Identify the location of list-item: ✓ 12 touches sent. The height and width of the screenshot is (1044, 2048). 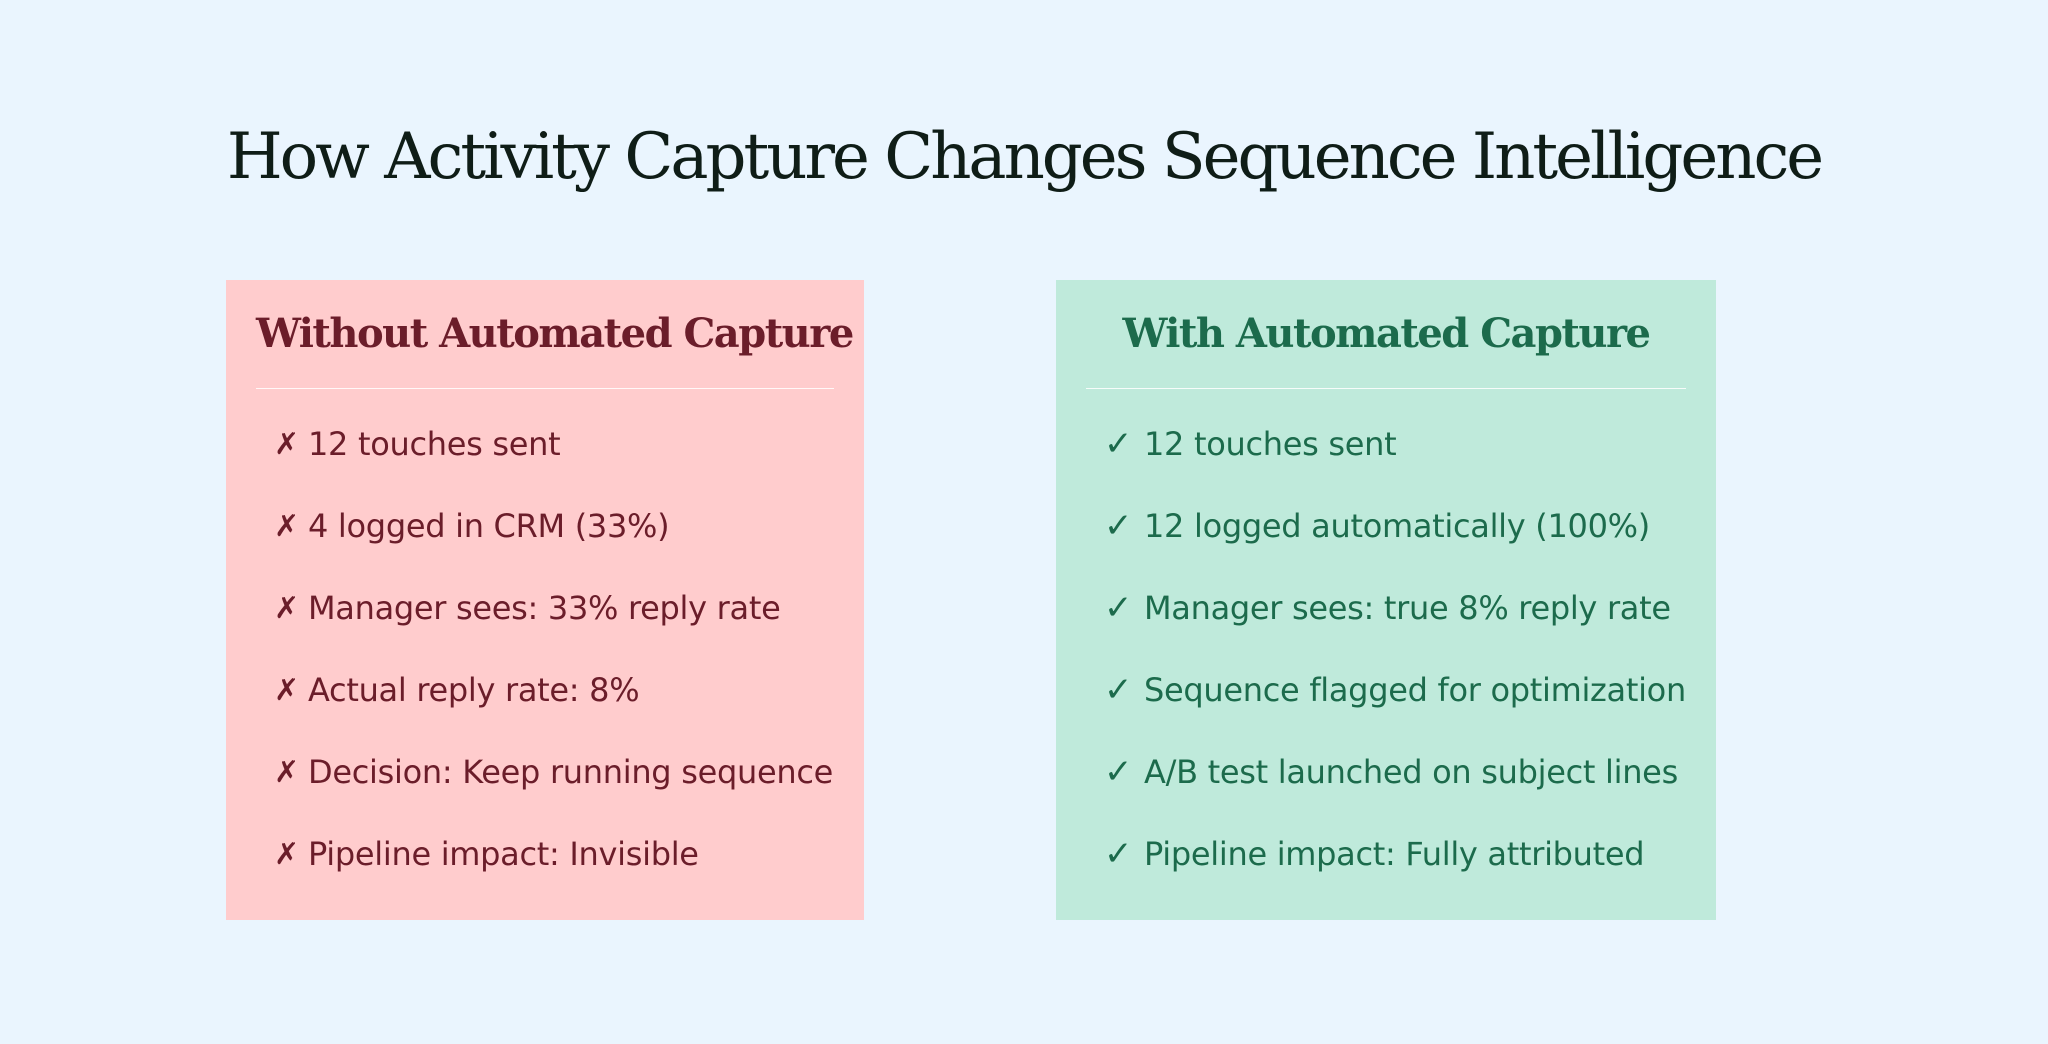
(1395, 444).